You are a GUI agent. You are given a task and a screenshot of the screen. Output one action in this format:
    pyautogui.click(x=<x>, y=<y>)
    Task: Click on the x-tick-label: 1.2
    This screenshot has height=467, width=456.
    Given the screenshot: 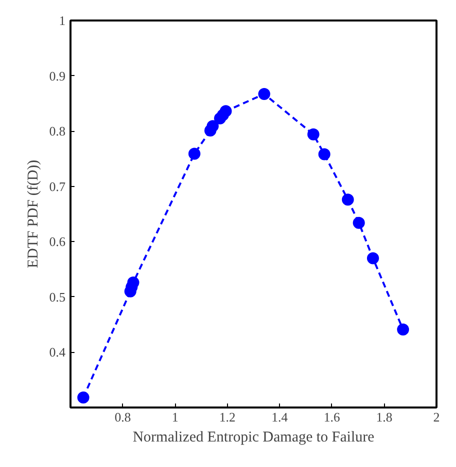 What is the action you would take?
    pyautogui.click(x=227, y=417)
    